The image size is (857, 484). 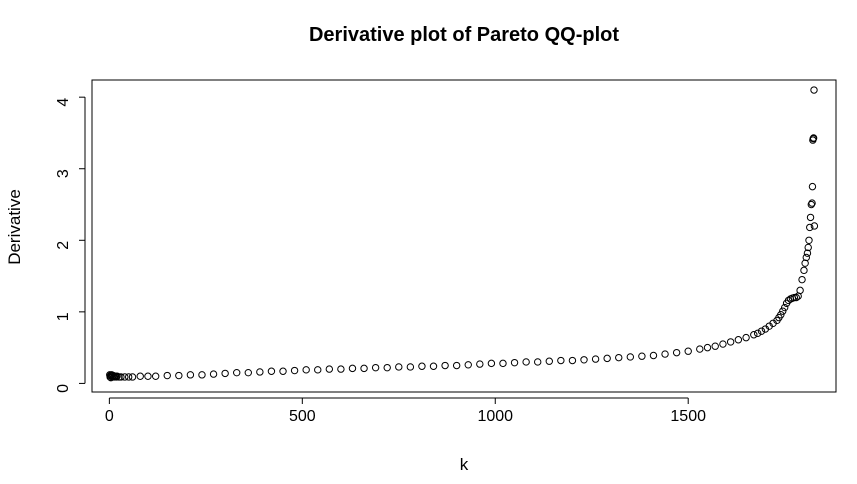 What do you see at coordinates (405, 411) in the screenshot?
I see `x-axis: 0 500 1000 1500` at bounding box center [405, 411].